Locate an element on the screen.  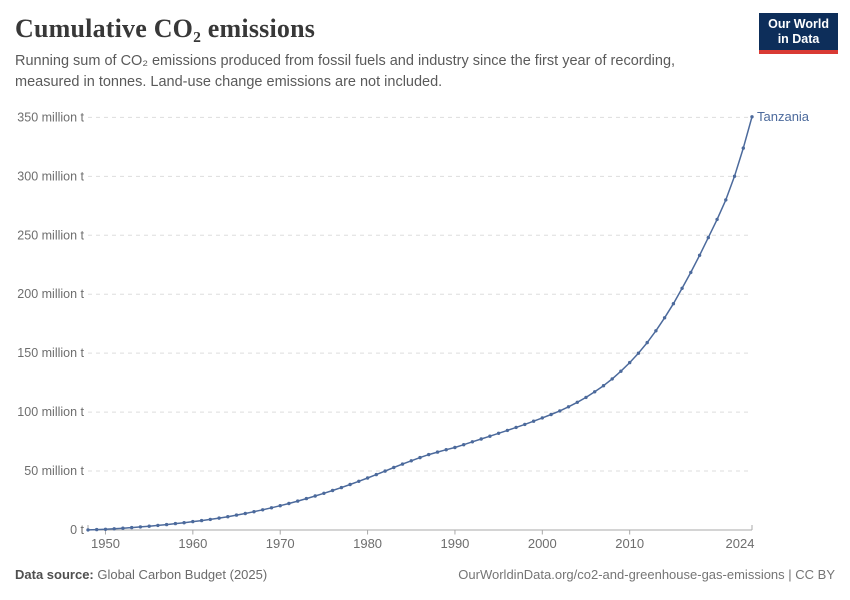
owid-logo-line2: in Data is located at coordinates (798, 39).